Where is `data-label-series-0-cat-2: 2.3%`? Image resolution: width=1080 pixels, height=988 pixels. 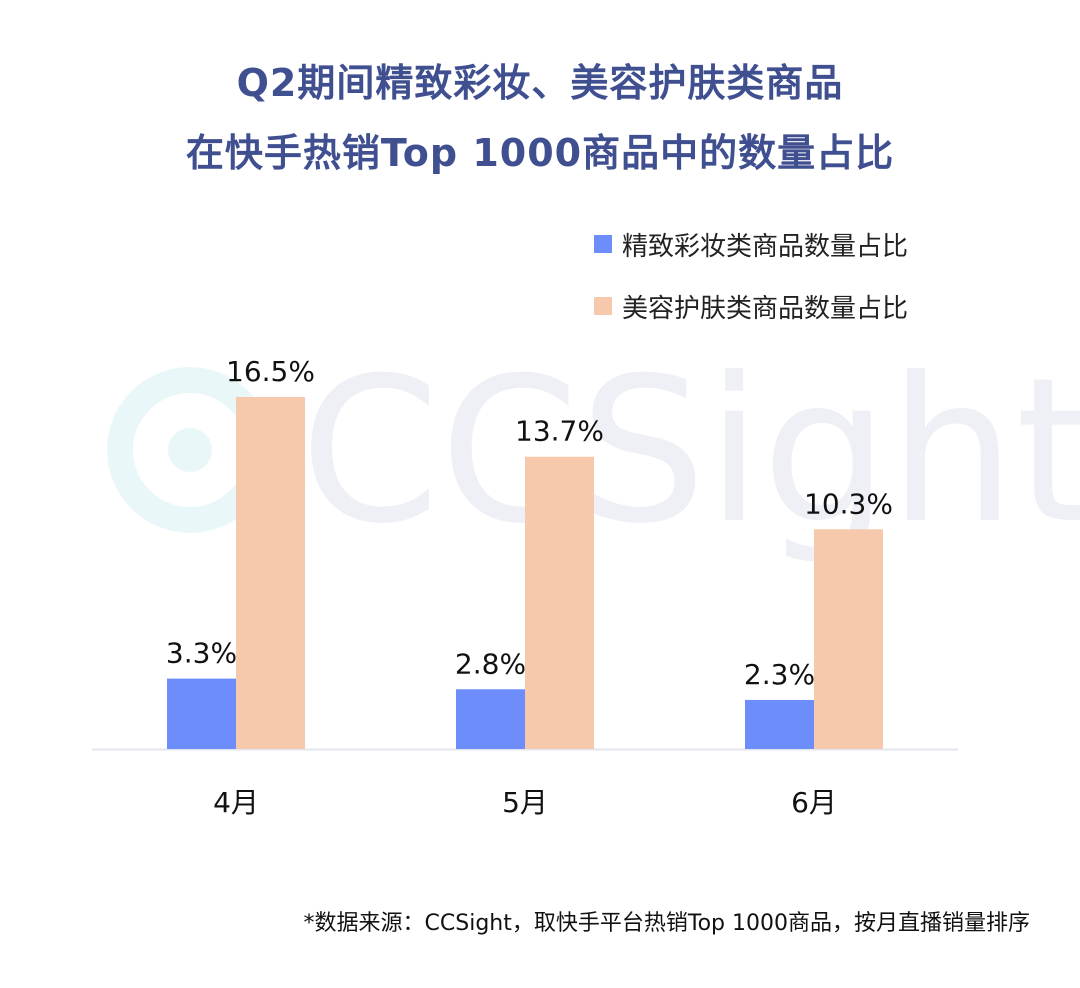 data-label-series-0-cat-2: 2.3% is located at coordinates (779, 674).